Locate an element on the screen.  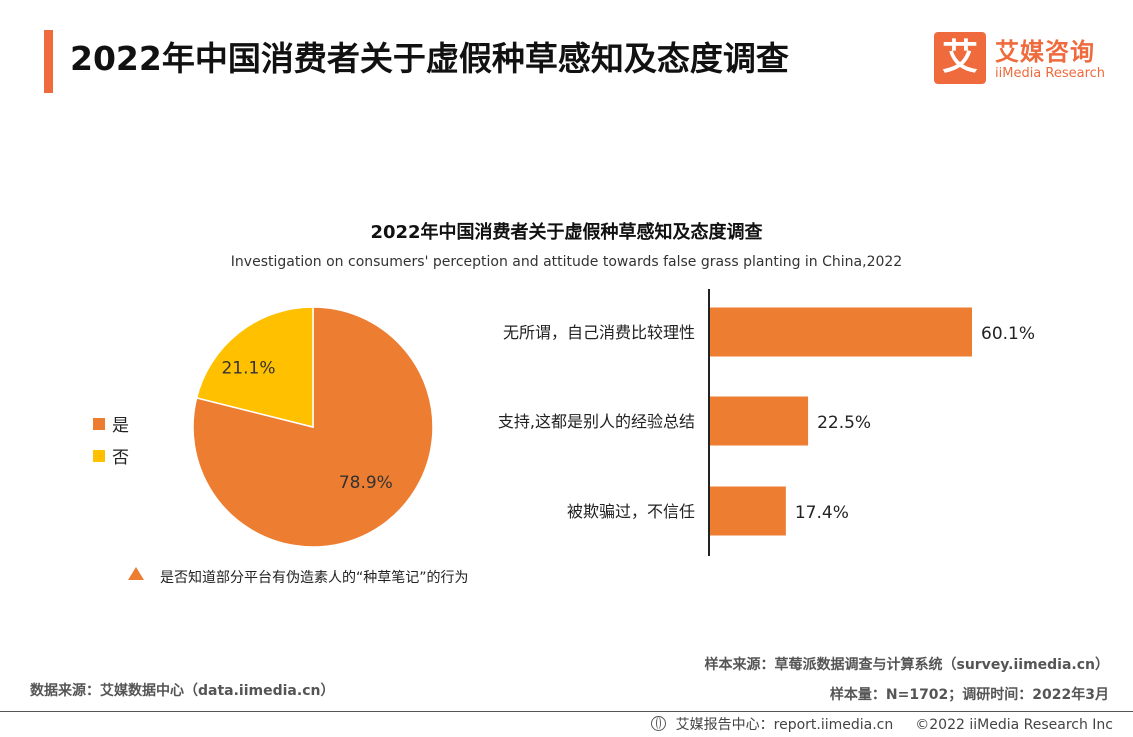
bar-value-label: 17.4% is located at coordinates (822, 513).